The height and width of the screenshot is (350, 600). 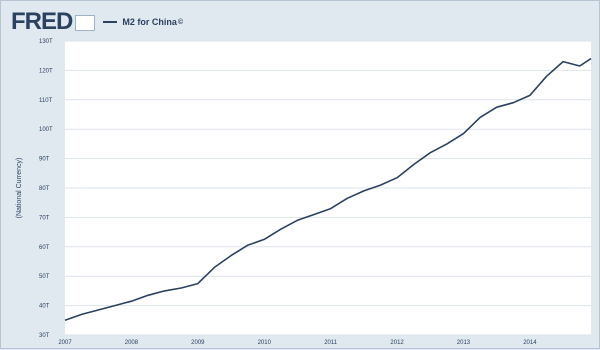 I want to click on y-tick-label: 90T, so click(x=44, y=160).